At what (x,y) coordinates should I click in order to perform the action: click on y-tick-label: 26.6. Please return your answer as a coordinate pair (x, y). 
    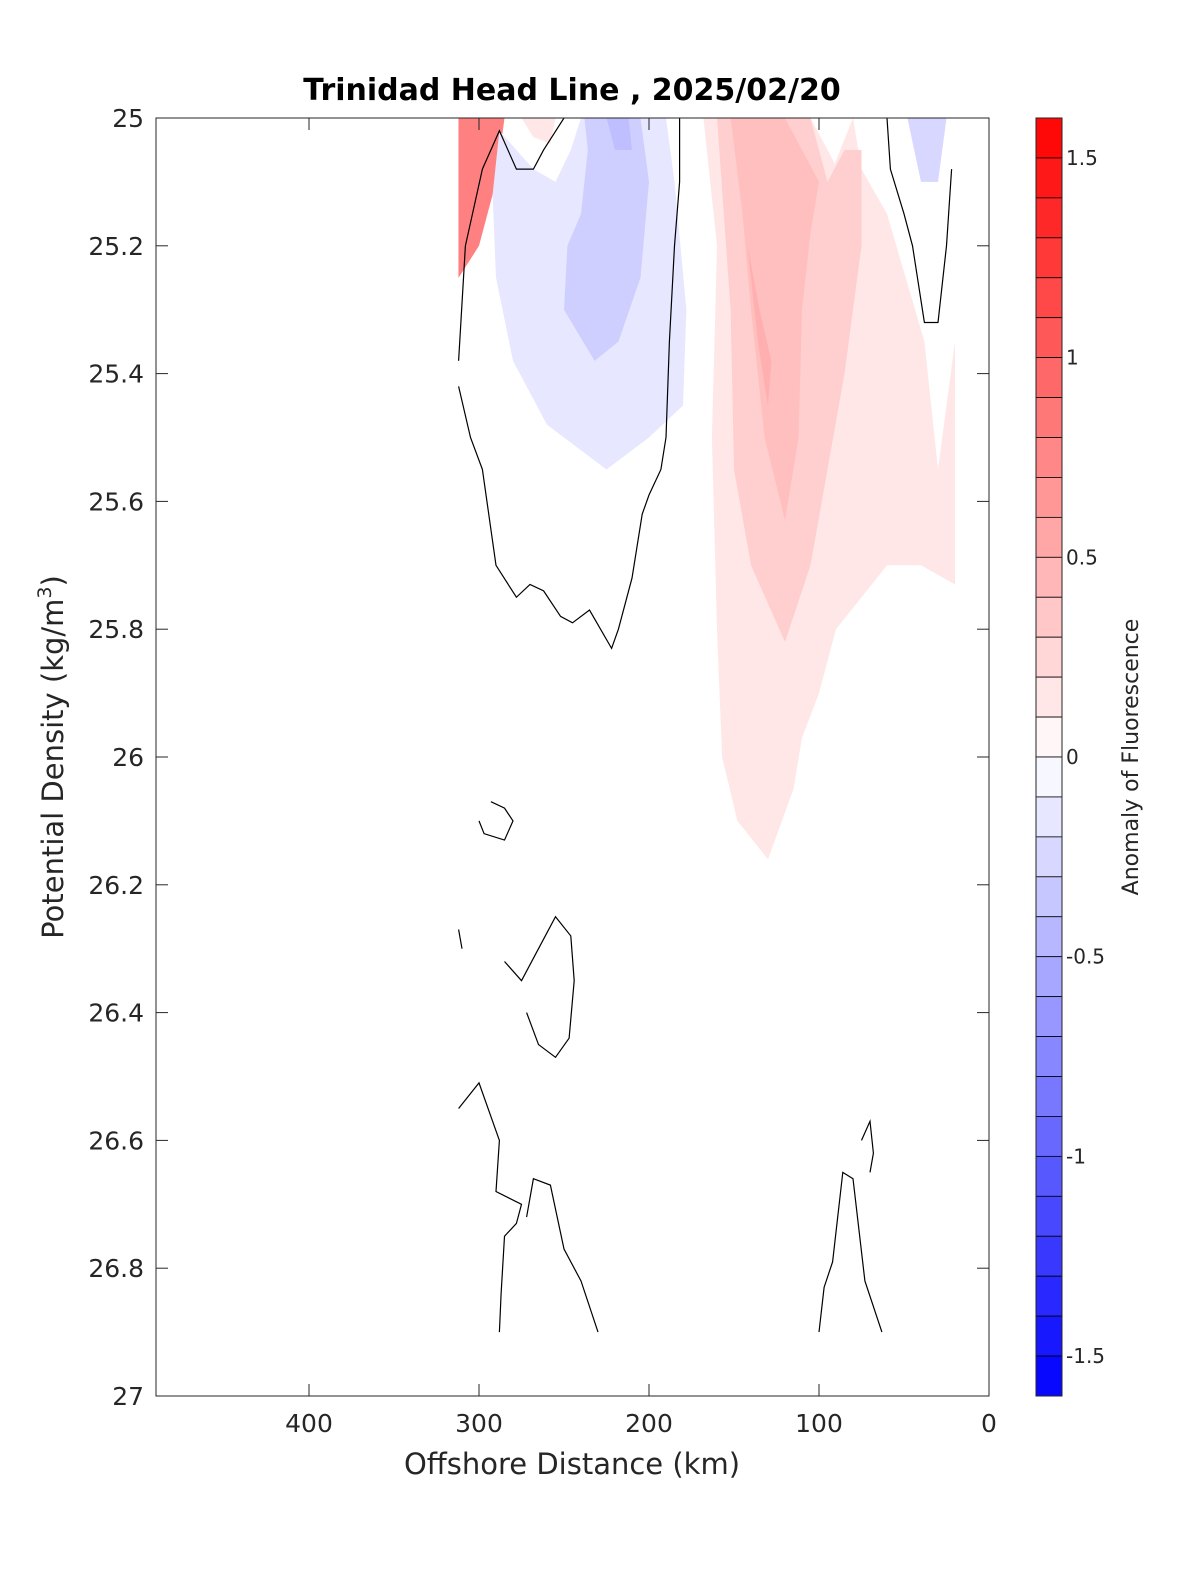
    Looking at the image, I should click on (116, 1140).